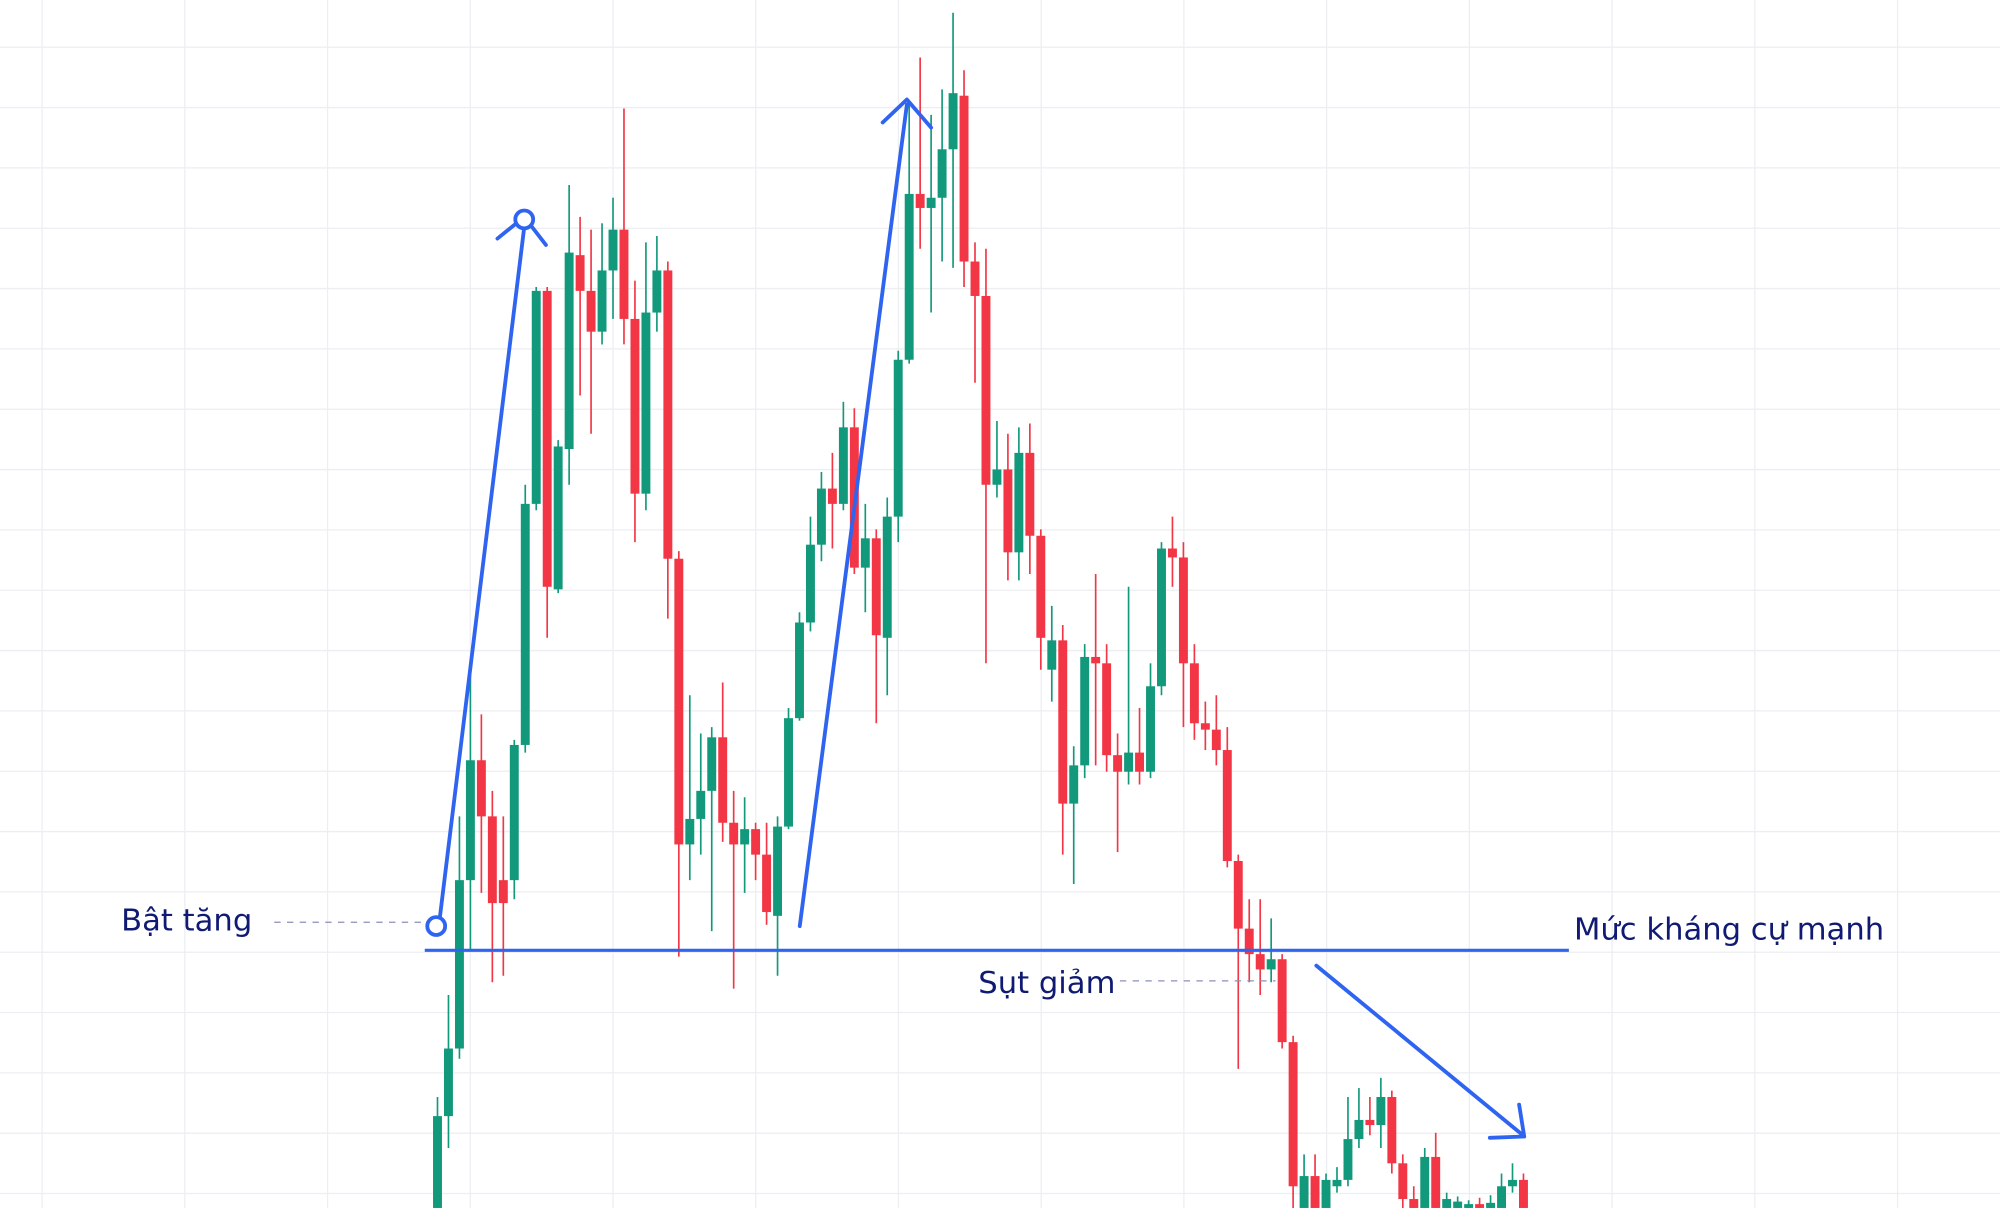 This screenshot has height=1208, width=2000. I want to click on annotation-label: Bật tăng, so click(186, 921).